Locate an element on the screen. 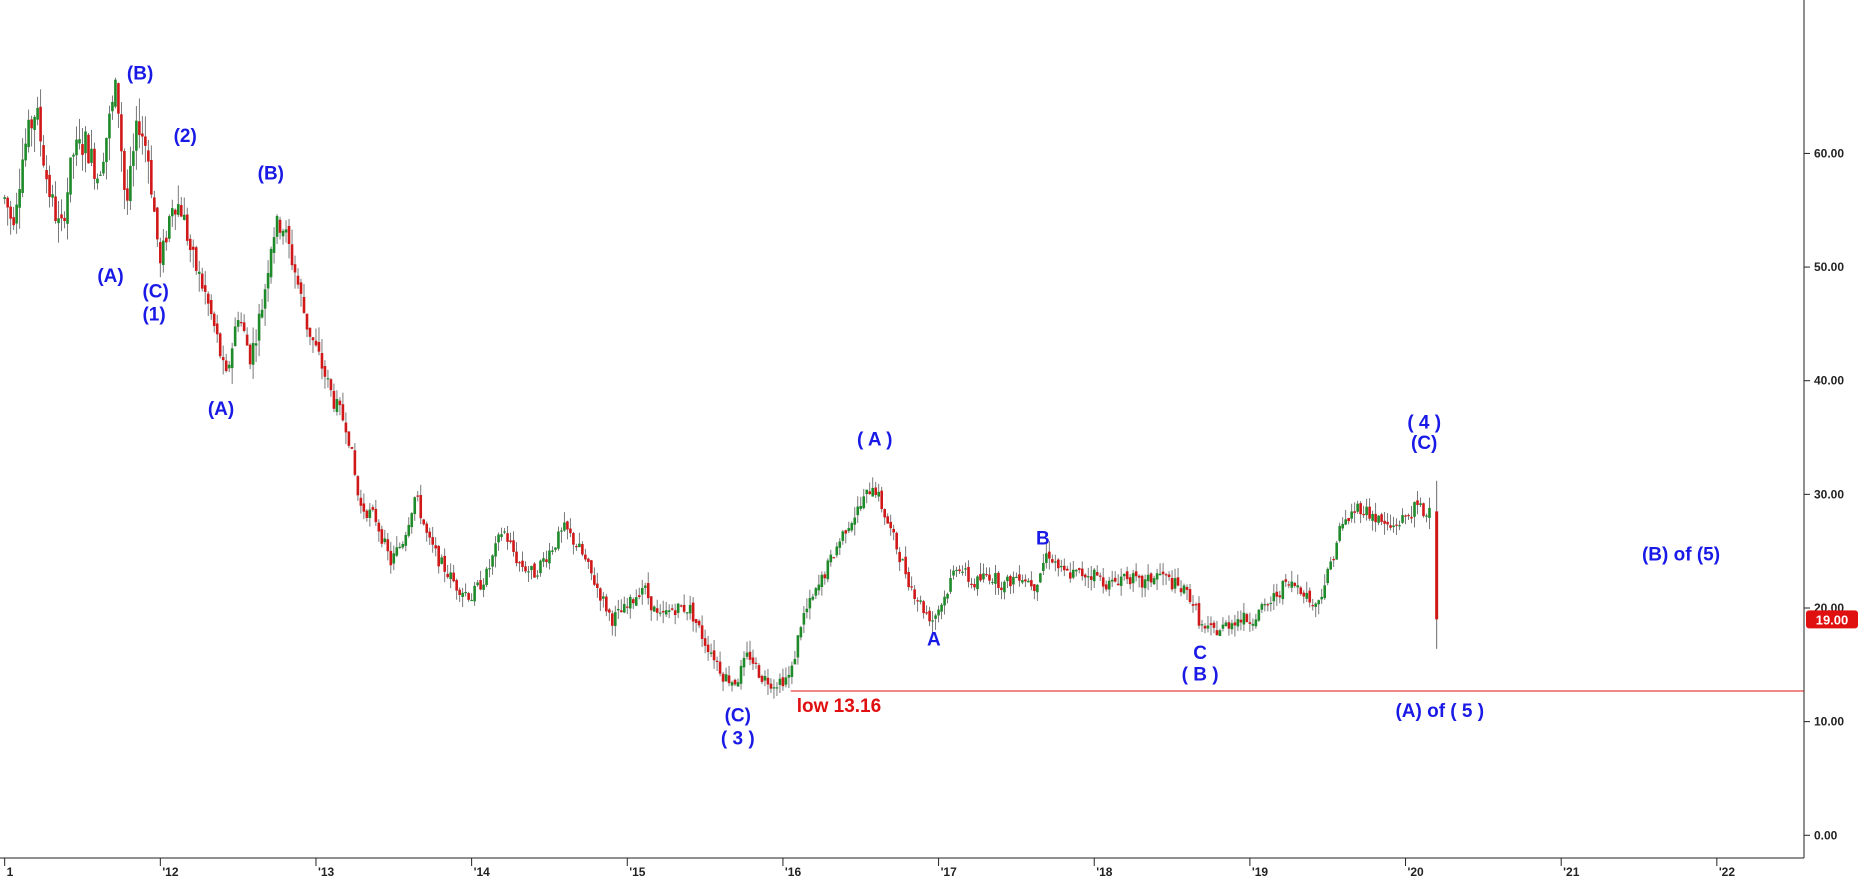  x-tick-label: 1 is located at coordinates (10, 872).